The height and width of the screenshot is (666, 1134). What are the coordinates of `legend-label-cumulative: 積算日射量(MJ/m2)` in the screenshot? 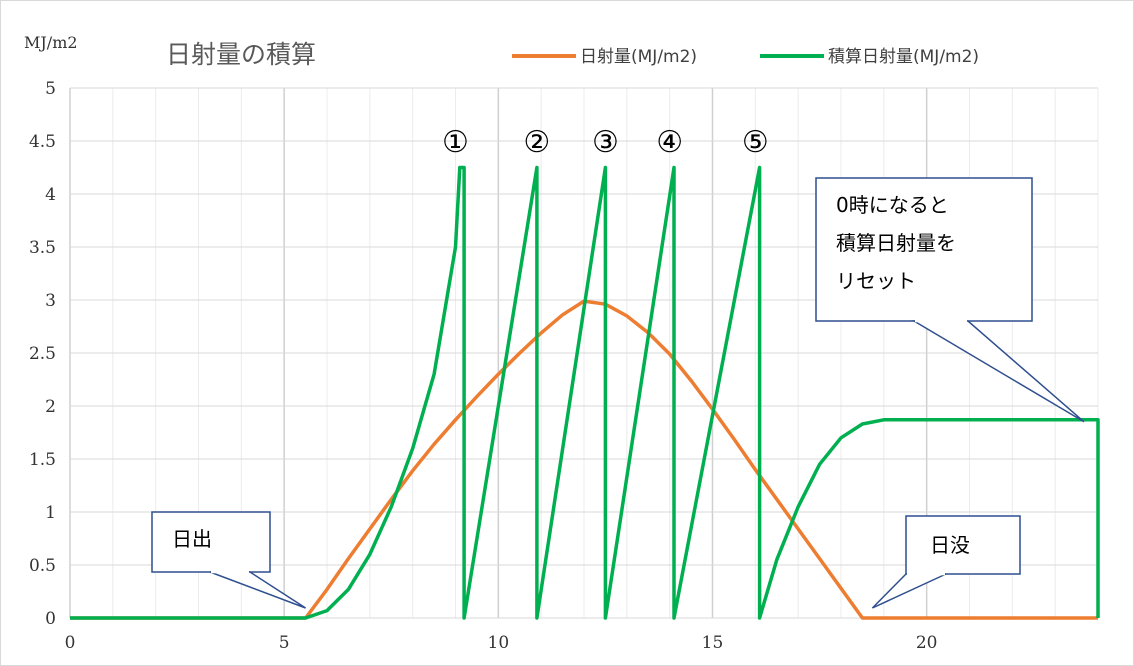 It's located at (903, 57).